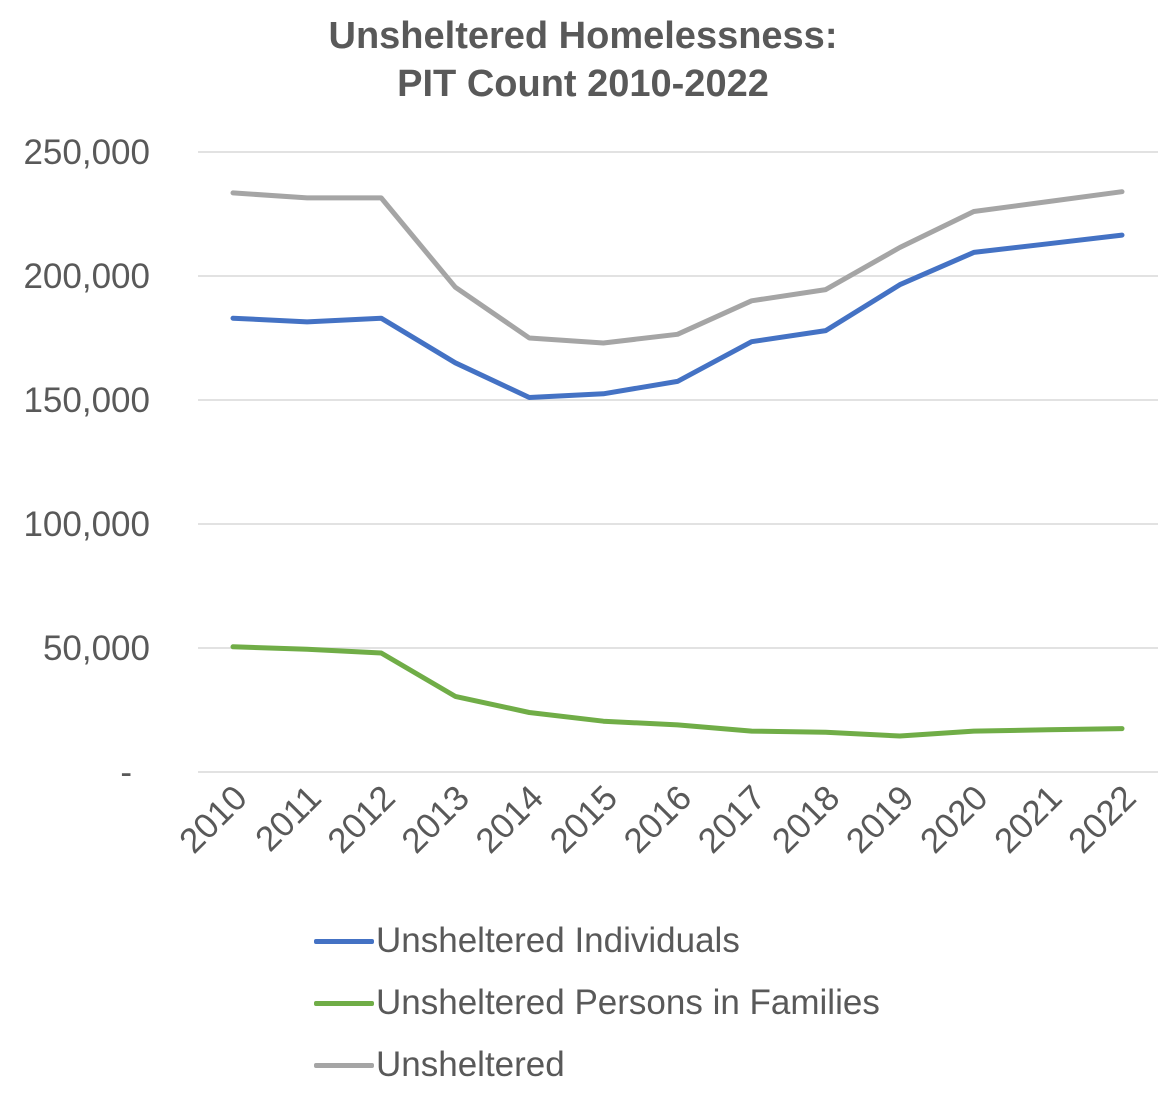 The height and width of the screenshot is (1096, 1166). What do you see at coordinates (583, 819) in the screenshot?
I see `x-tick-label: 2015` at bounding box center [583, 819].